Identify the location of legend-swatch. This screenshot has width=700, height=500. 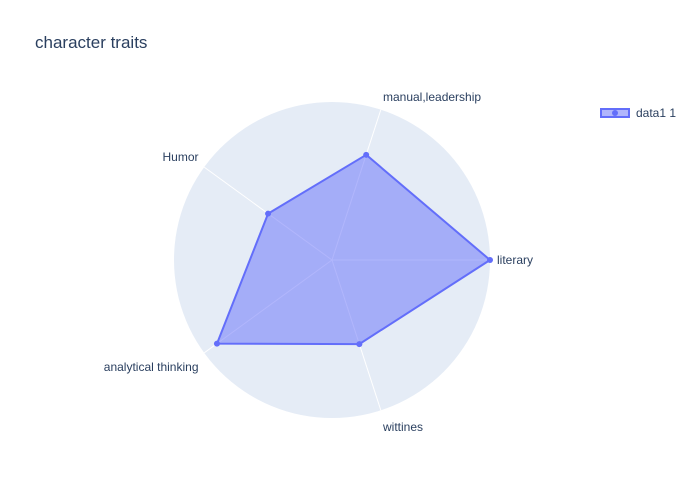
(615, 113).